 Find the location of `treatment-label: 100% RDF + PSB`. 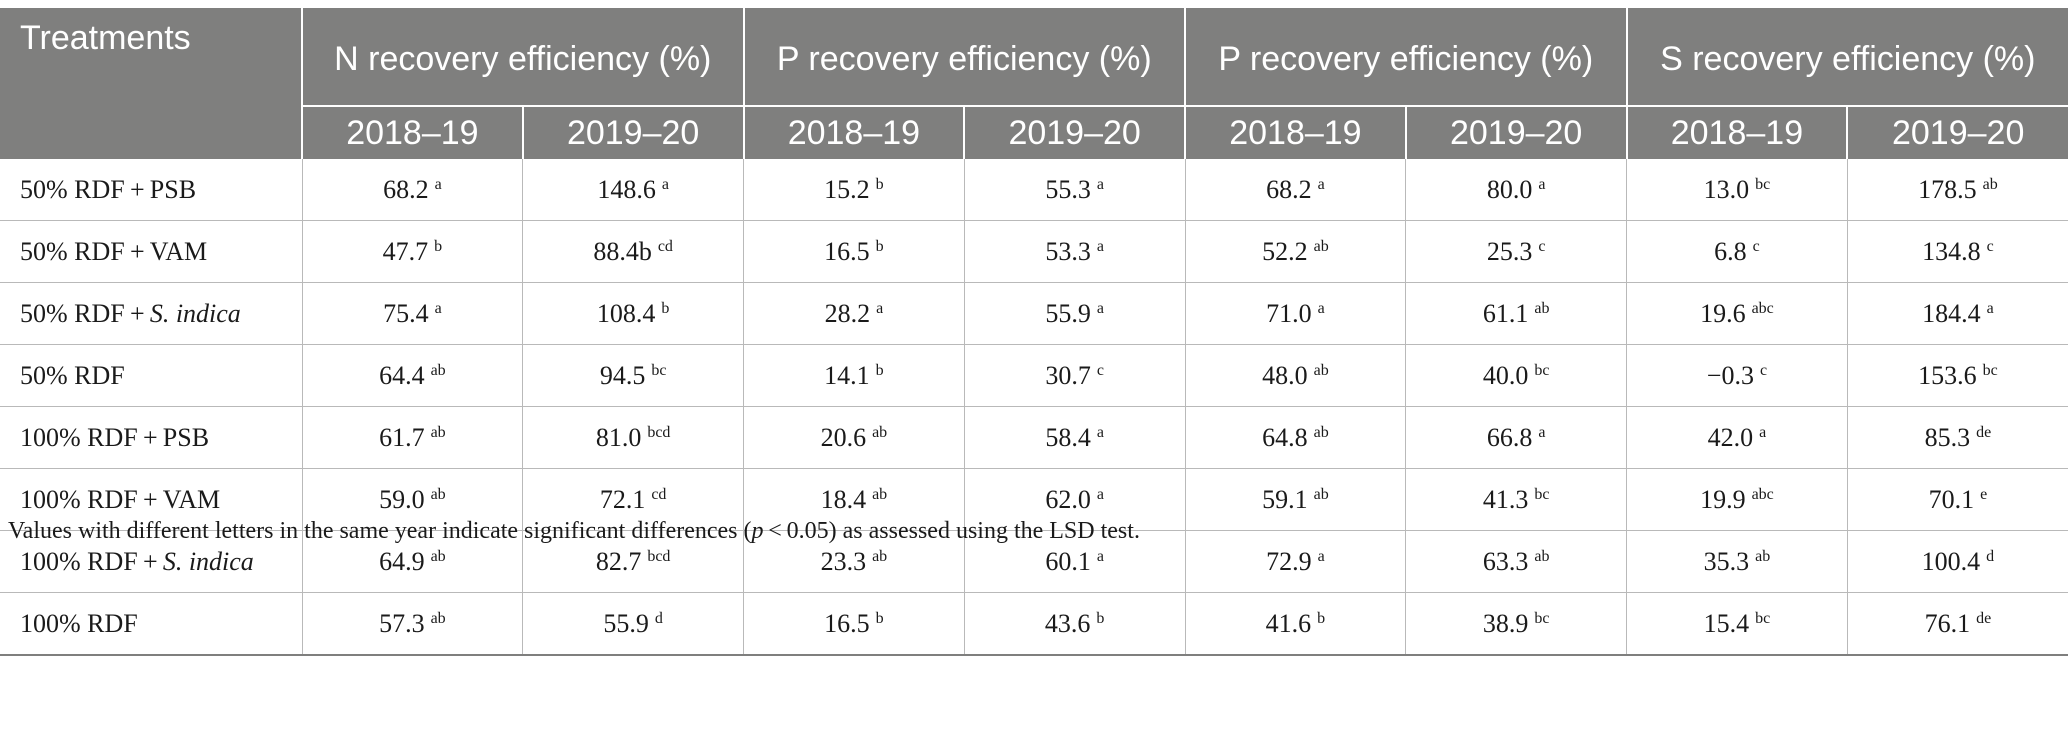

treatment-label: 100% RDF + PSB is located at coordinates (115, 437).